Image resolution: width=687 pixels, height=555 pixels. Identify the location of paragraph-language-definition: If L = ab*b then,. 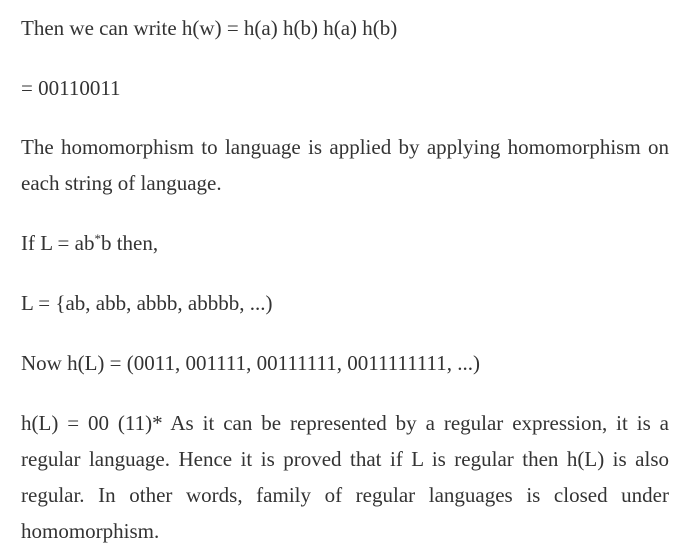
(89, 243).